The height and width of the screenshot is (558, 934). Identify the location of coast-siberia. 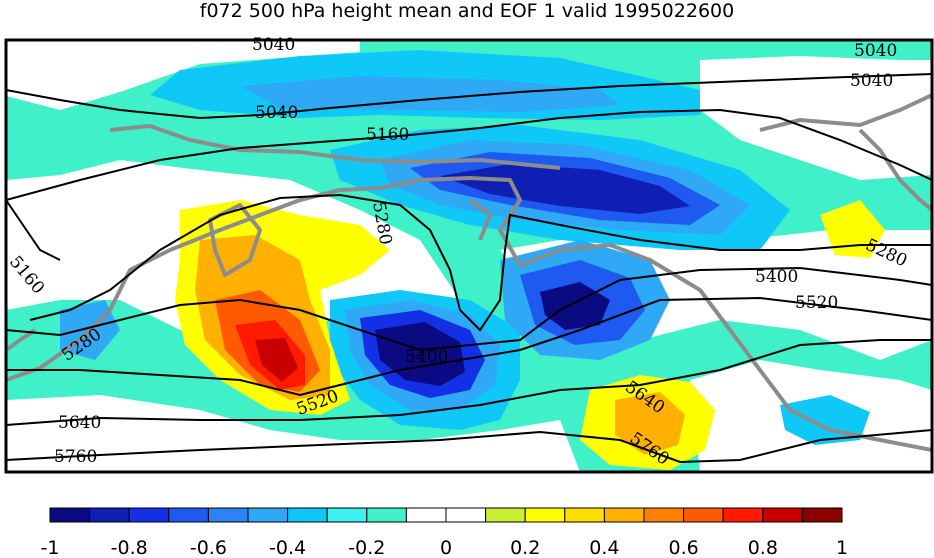
(335, 147).